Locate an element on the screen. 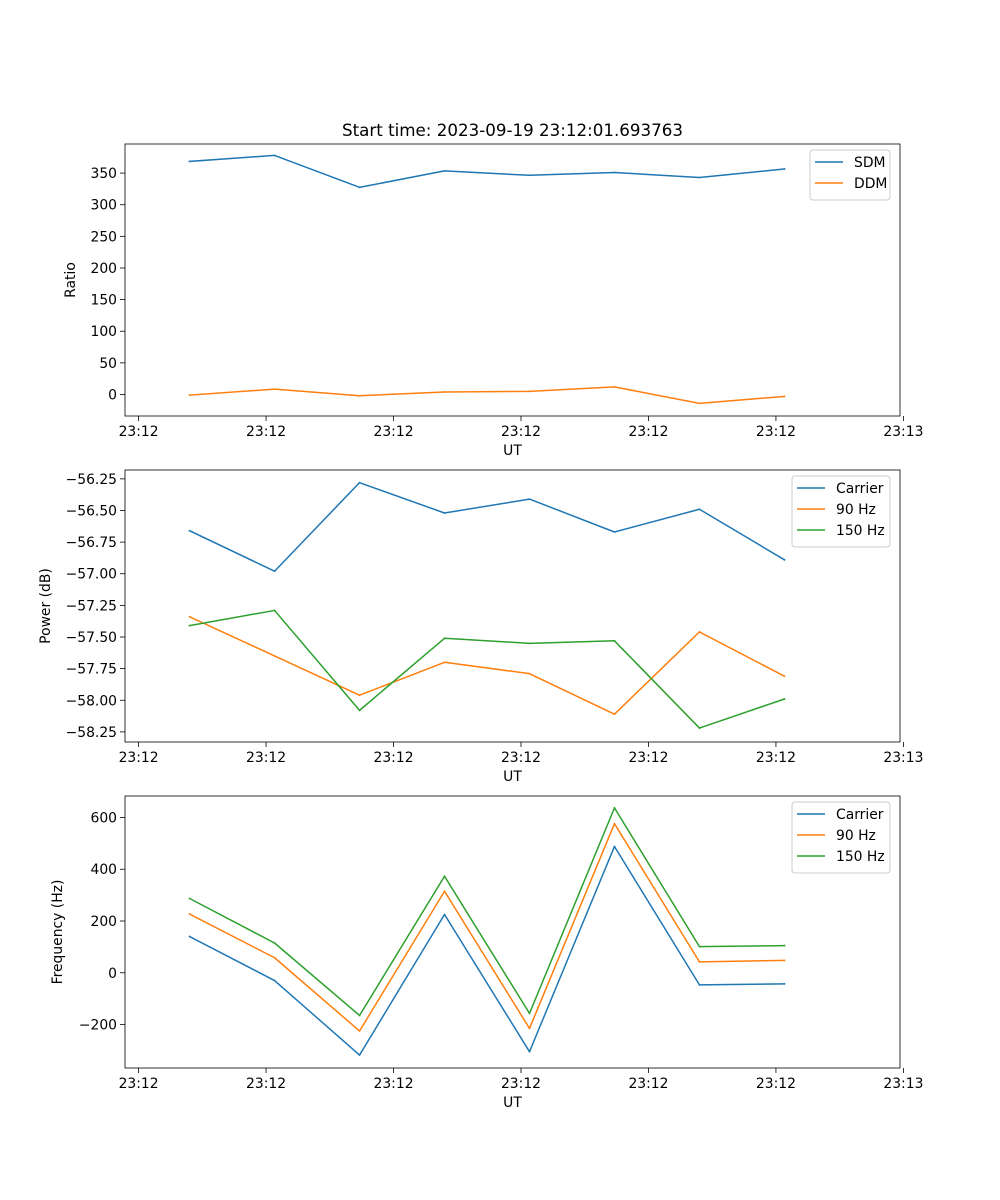 The width and height of the screenshot is (1000, 1200). y-tick-label: −57.25 is located at coordinates (91, 606).